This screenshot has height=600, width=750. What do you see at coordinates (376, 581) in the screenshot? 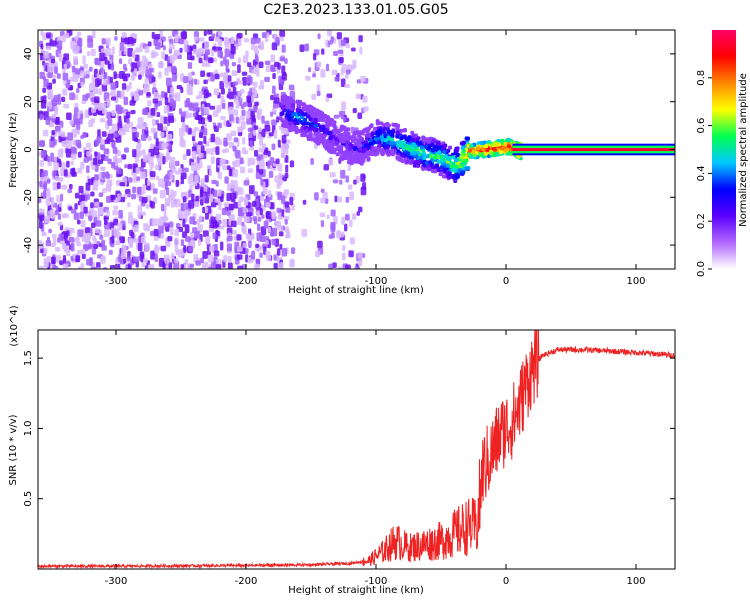
I see `snr-x-tick-label: -100` at bounding box center [376, 581].